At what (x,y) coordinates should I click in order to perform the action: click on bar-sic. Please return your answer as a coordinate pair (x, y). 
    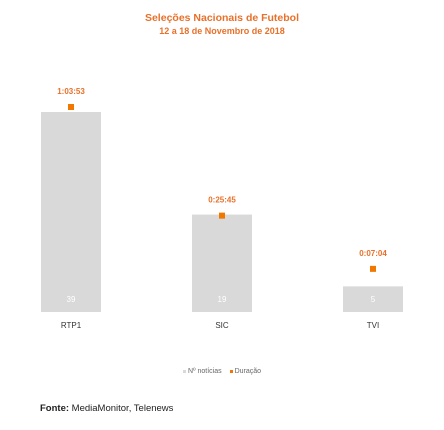
    Looking at the image, I should click on (222, 263).